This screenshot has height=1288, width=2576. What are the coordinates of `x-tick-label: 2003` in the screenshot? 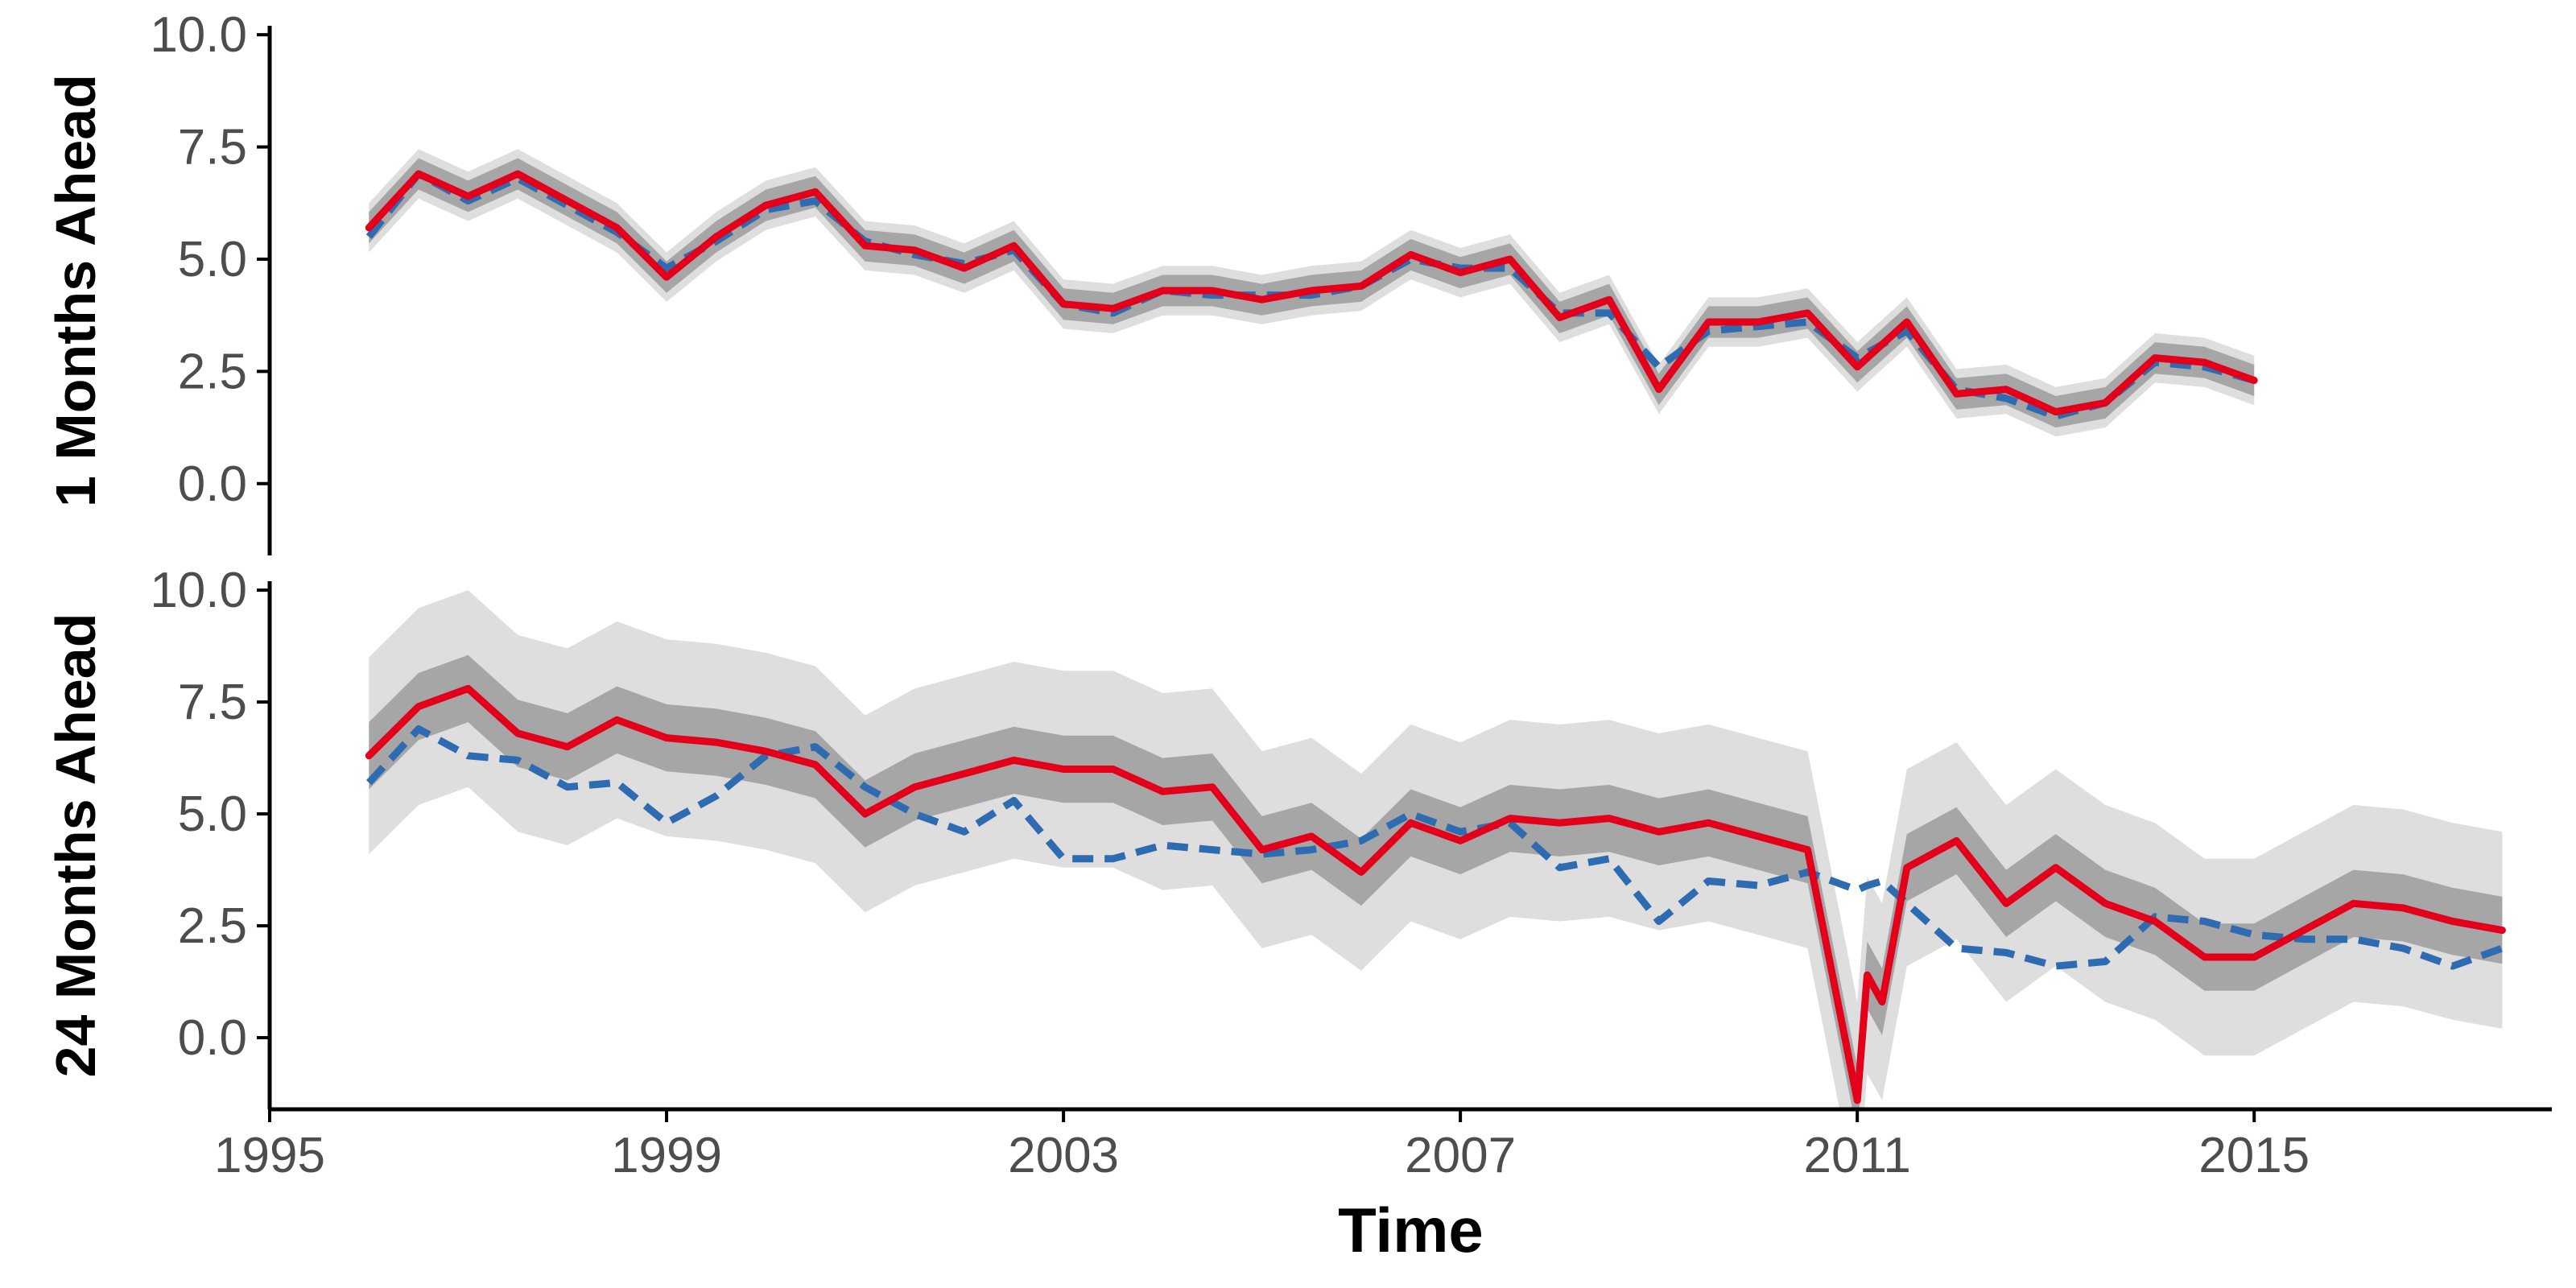 It's located at (1063, 1155).